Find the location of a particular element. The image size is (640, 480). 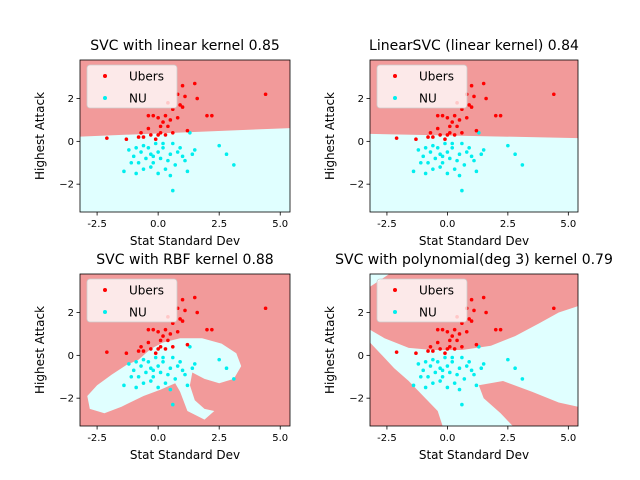

x-tick-label: 0.0 is located at coordinates (447, 438).